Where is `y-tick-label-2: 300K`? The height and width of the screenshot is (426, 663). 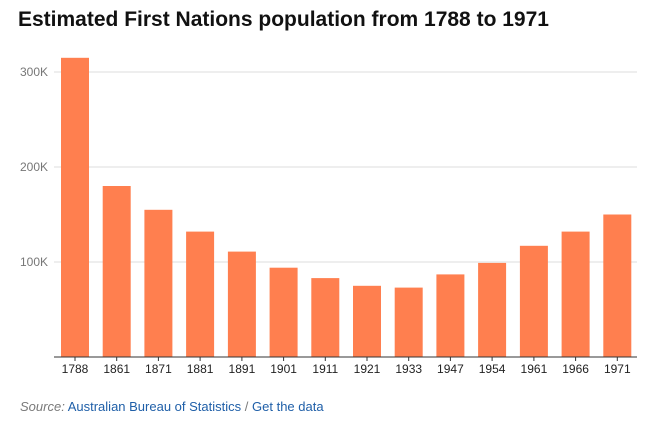 y-tick-label-2: 300K is located at coordinates (34, 72).